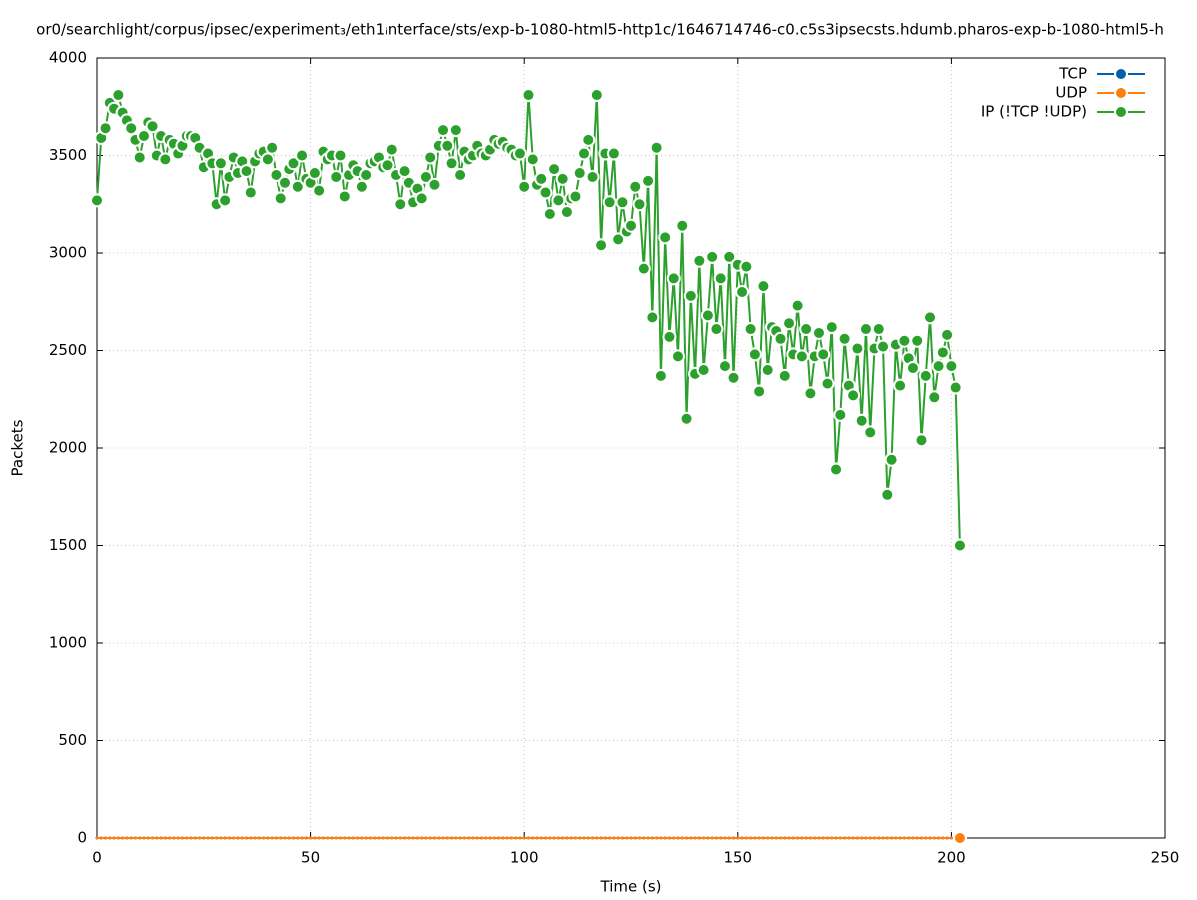 Image resolution: width=1197 pixels, height=900 pixels. What do you see at coordinates (1121, 112) in the screenshot?
I see `legend-marker` at bounding box center [1121, 112].